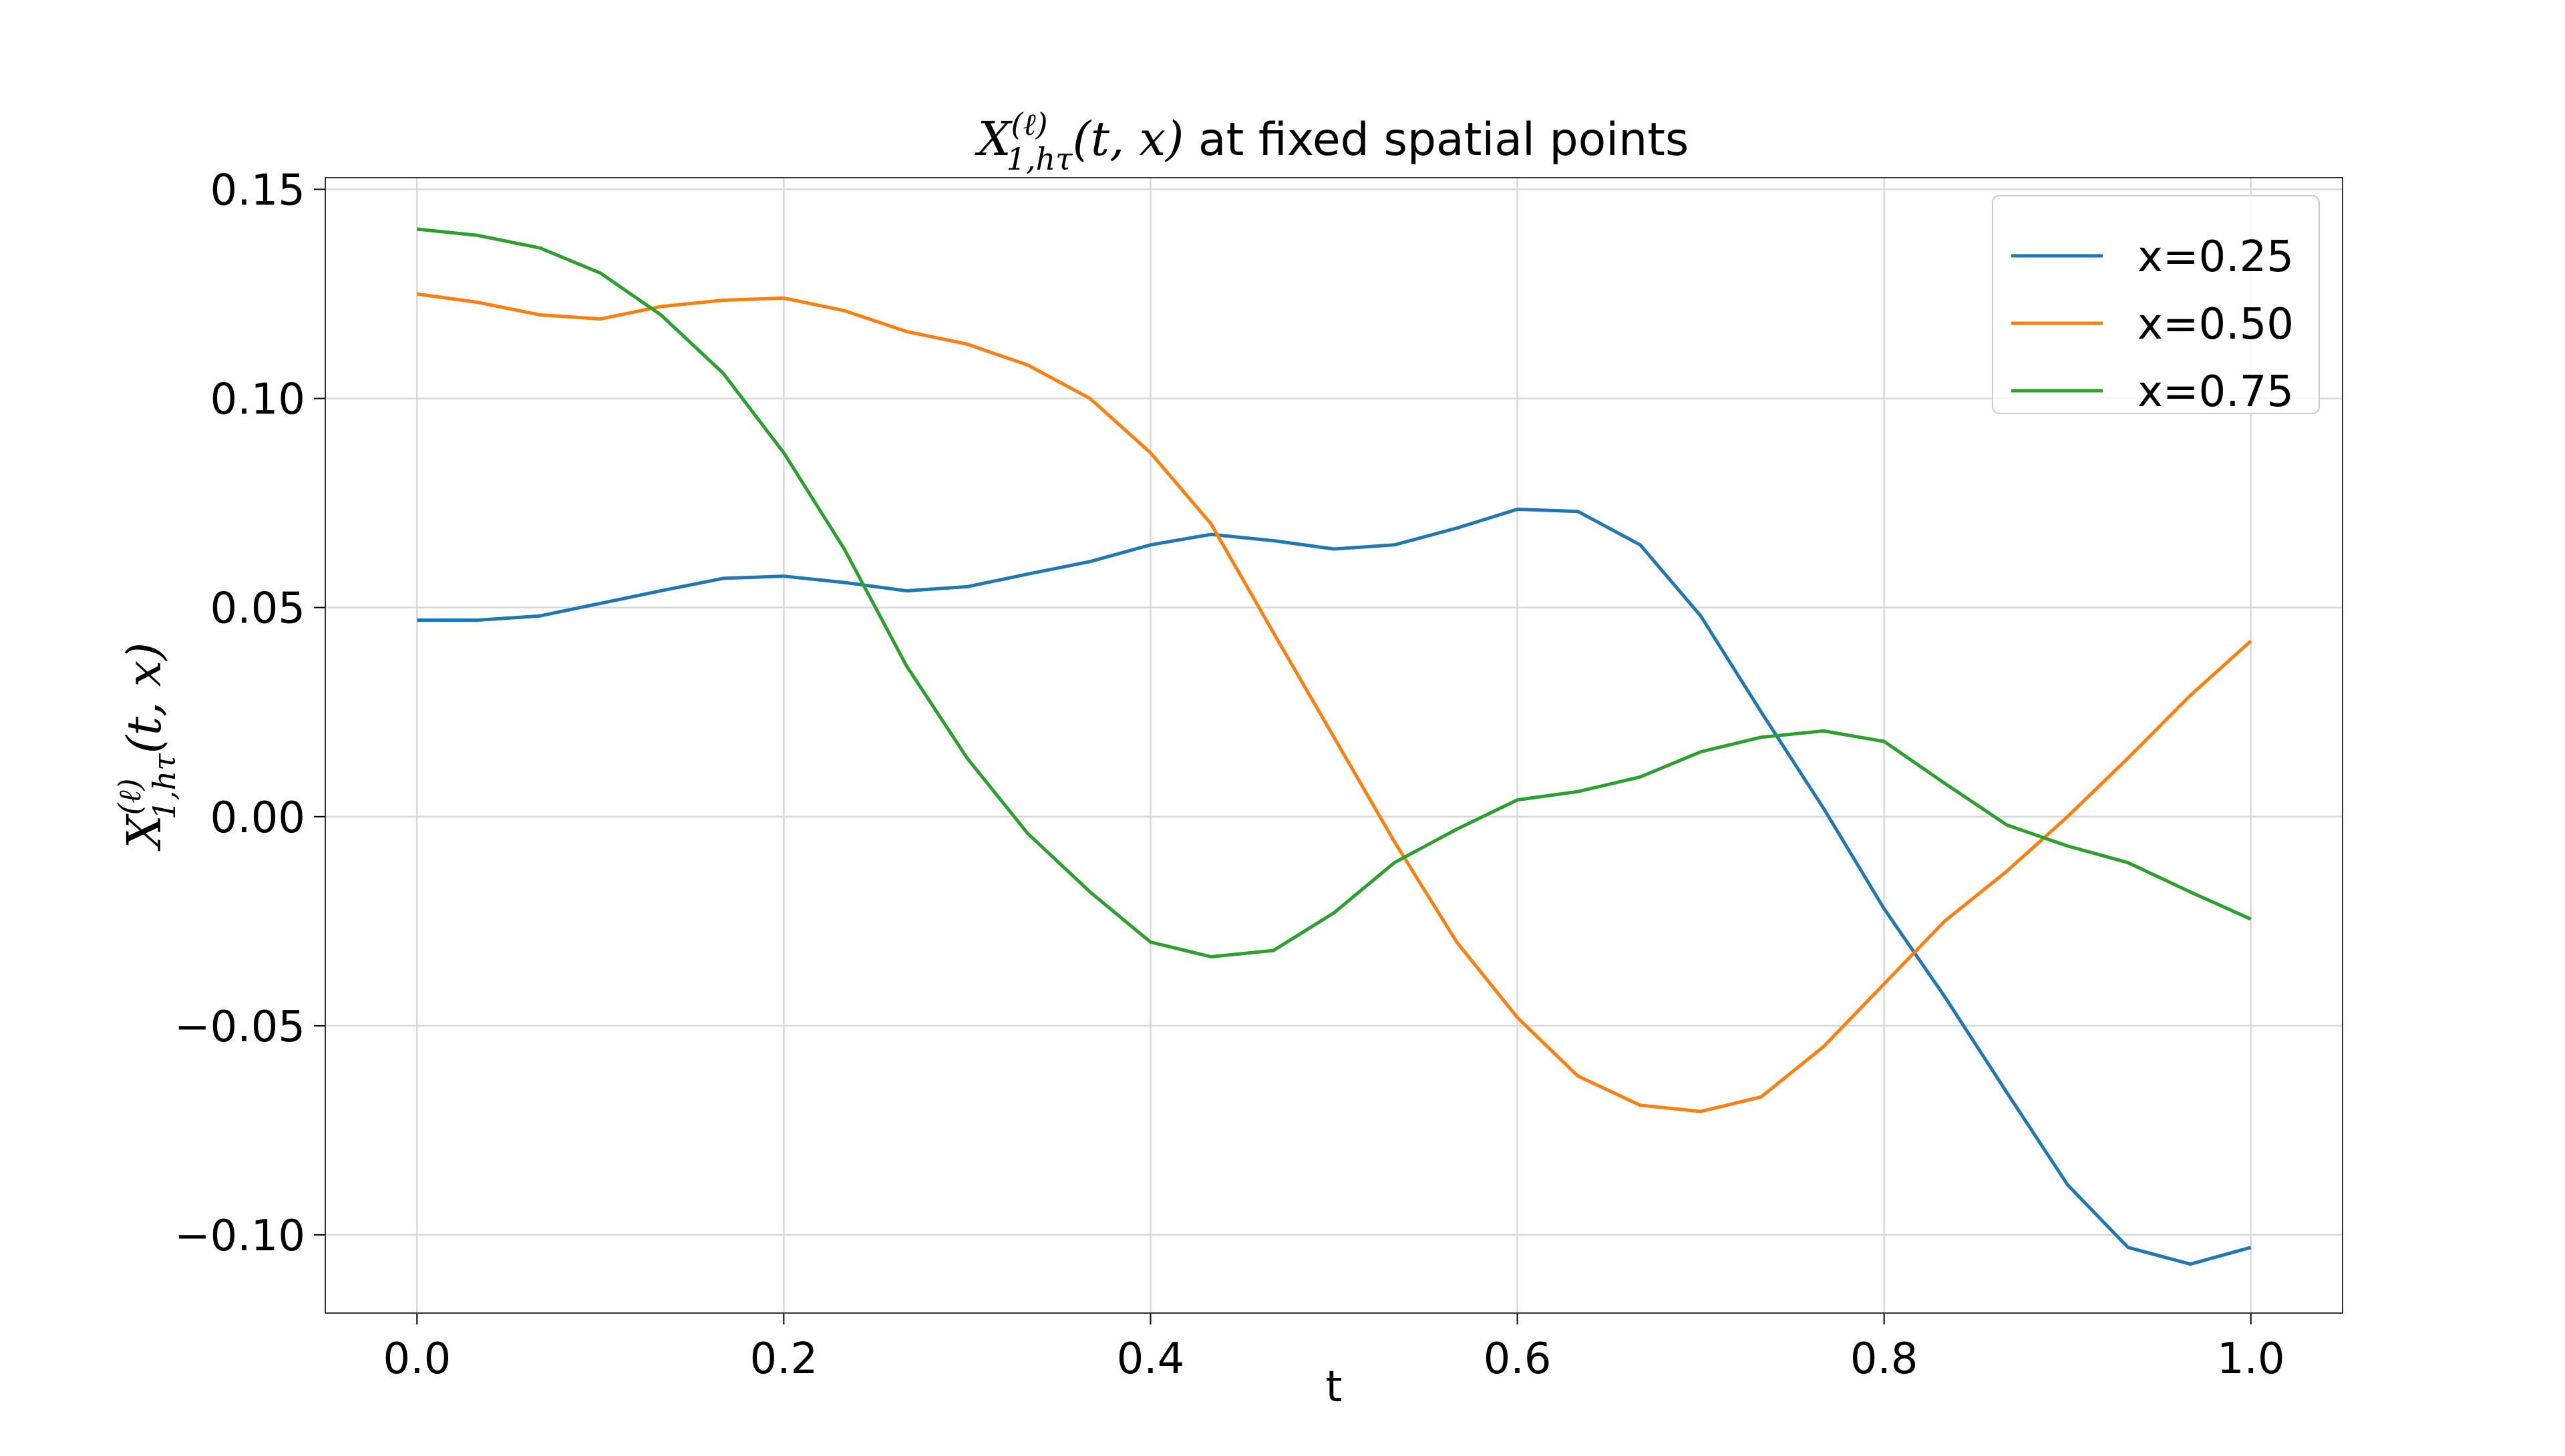 This screenshot has width=2565, height=1456. I want to click on x-tick-label: 0.4, so click(1151, 1359).